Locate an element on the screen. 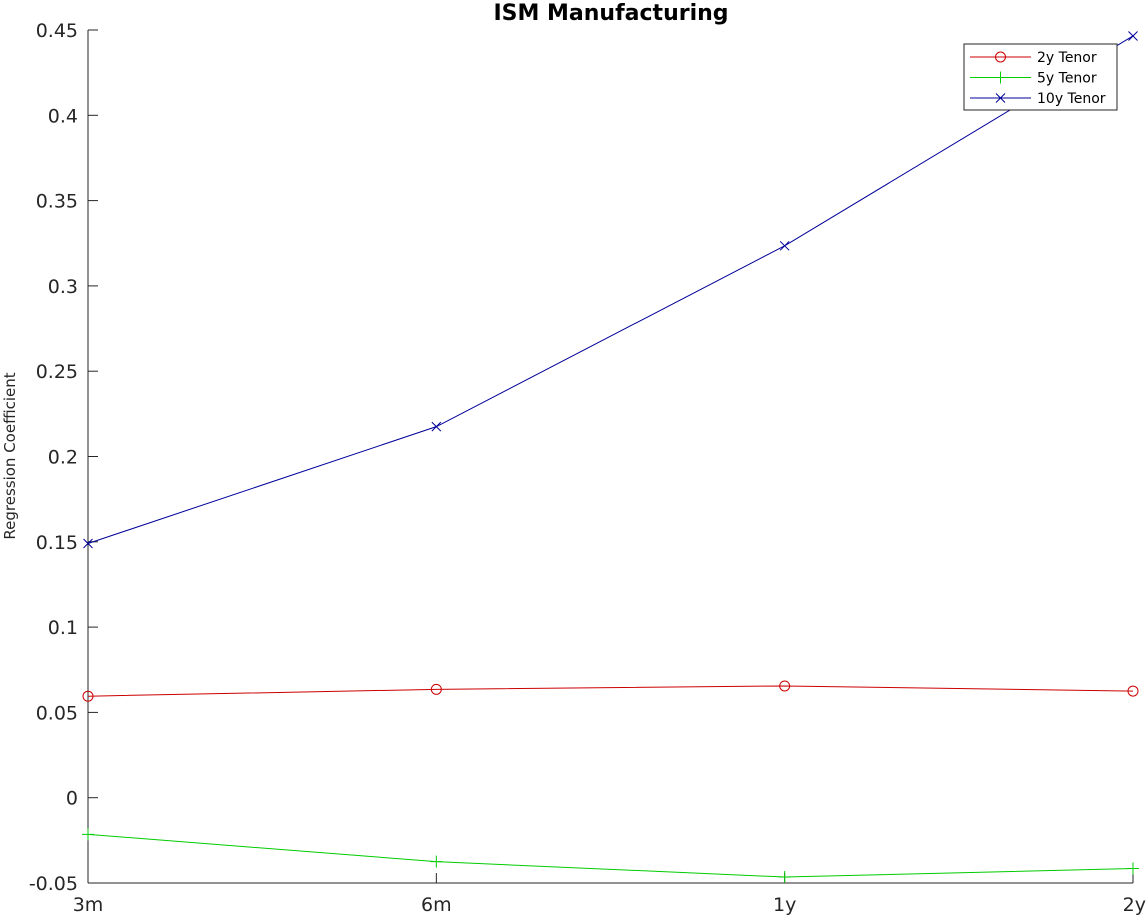 This screenshot has width=1148, height=919. y-tick-label: 0.2 is located at coordinates (63, 458).